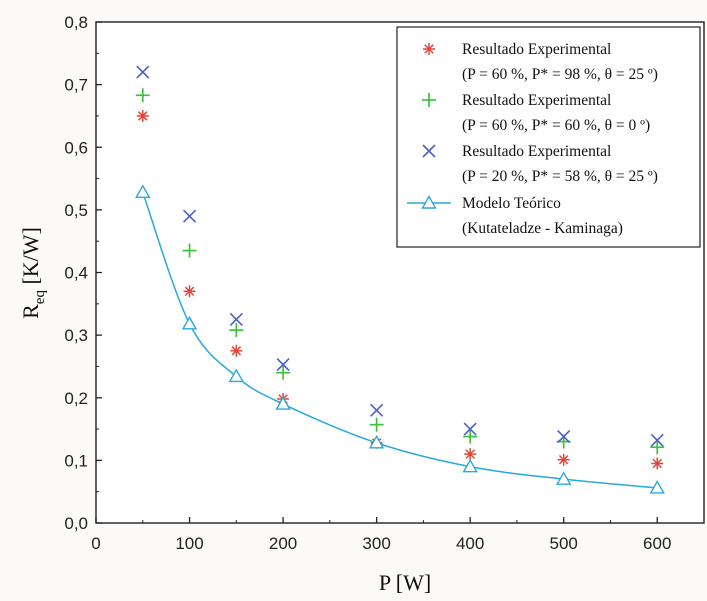 The width and height of the screenshot is (707, 601). I want to click on legend-label-4: Modelo Teórico, so click(511, 203).